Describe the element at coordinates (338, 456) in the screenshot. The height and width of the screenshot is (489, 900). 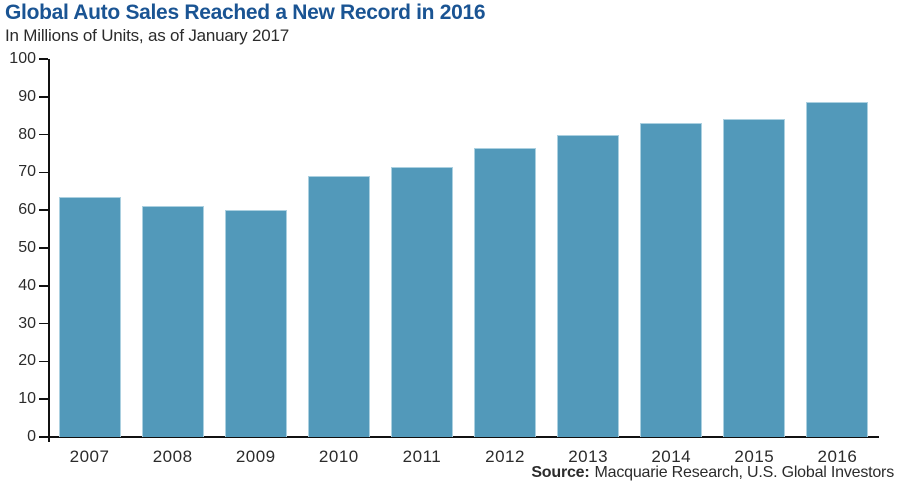
I see `x-tick-label-2010: 2010` at that location.